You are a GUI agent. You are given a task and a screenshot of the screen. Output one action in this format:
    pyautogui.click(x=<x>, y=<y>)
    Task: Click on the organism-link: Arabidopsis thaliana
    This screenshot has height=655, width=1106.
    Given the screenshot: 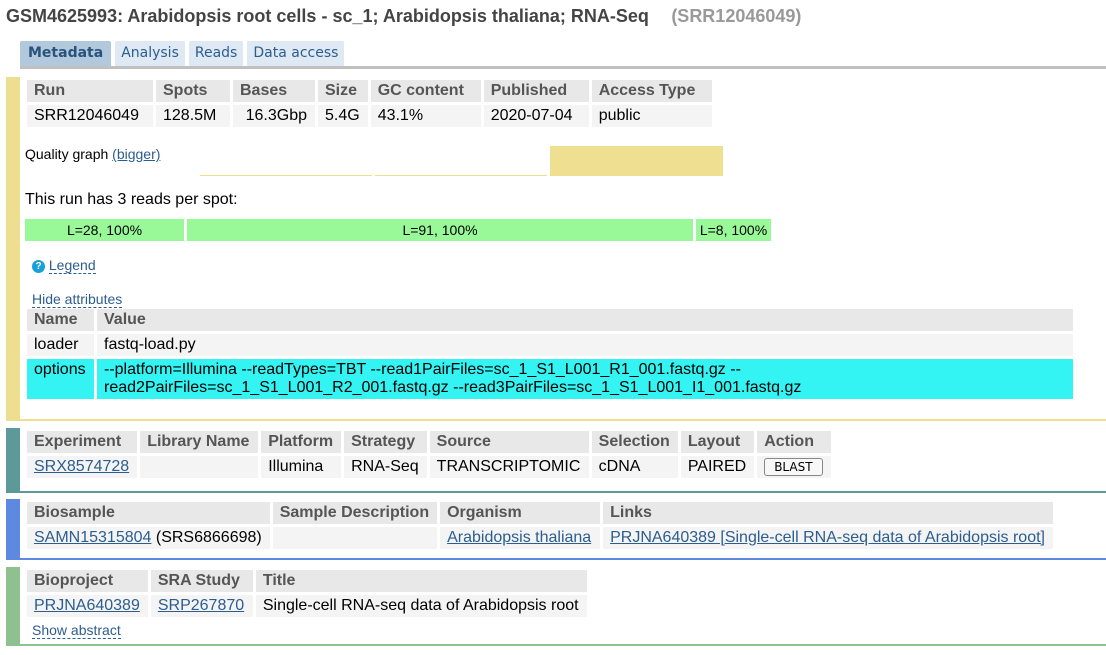 What is the action you would take?
    pyautogui.click(x=519, y=537)
    